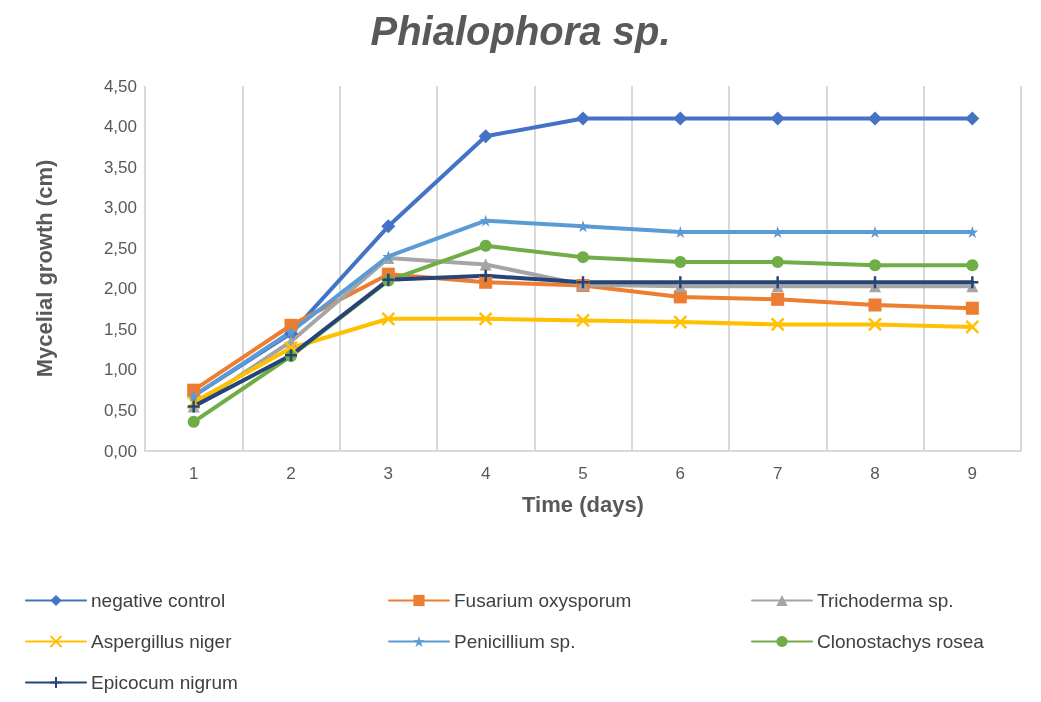 Image resolution: width=1041 pixels, height=702 pixels. What do you see at coordinates (515, 641) in the screenshot?
I see `legend-label: Penicillium sp.` at bounding box center [515, 641].